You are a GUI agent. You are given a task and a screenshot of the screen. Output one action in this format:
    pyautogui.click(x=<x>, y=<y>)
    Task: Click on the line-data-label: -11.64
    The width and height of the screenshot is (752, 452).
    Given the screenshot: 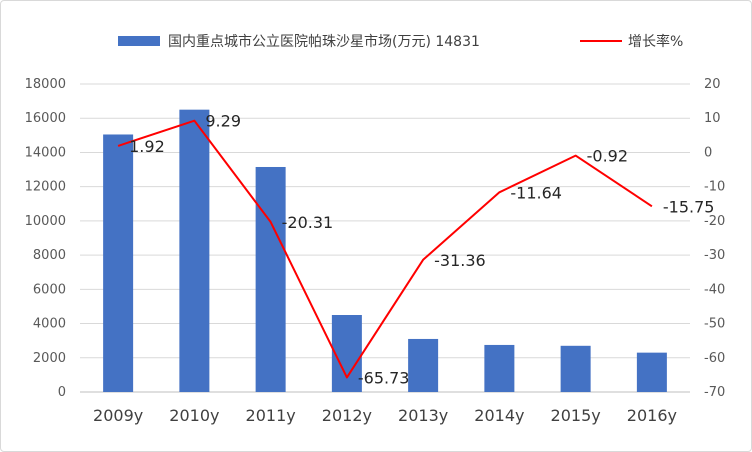 What is the action you would take?
    pyautogui.click(x=536, y=192)
    